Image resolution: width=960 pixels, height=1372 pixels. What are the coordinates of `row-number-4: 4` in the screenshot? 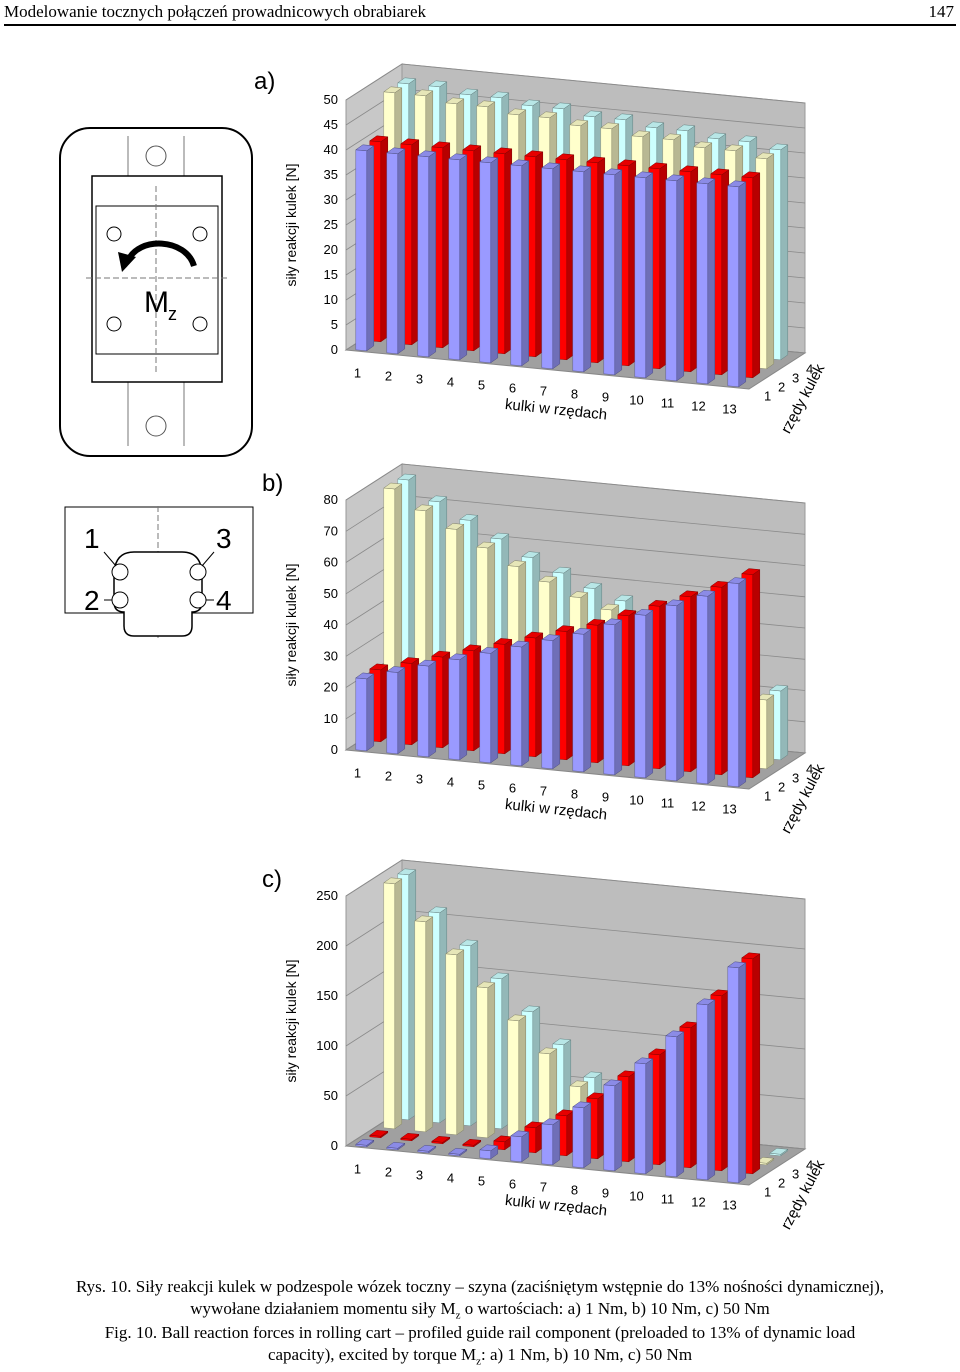 It's located at (224, 600).